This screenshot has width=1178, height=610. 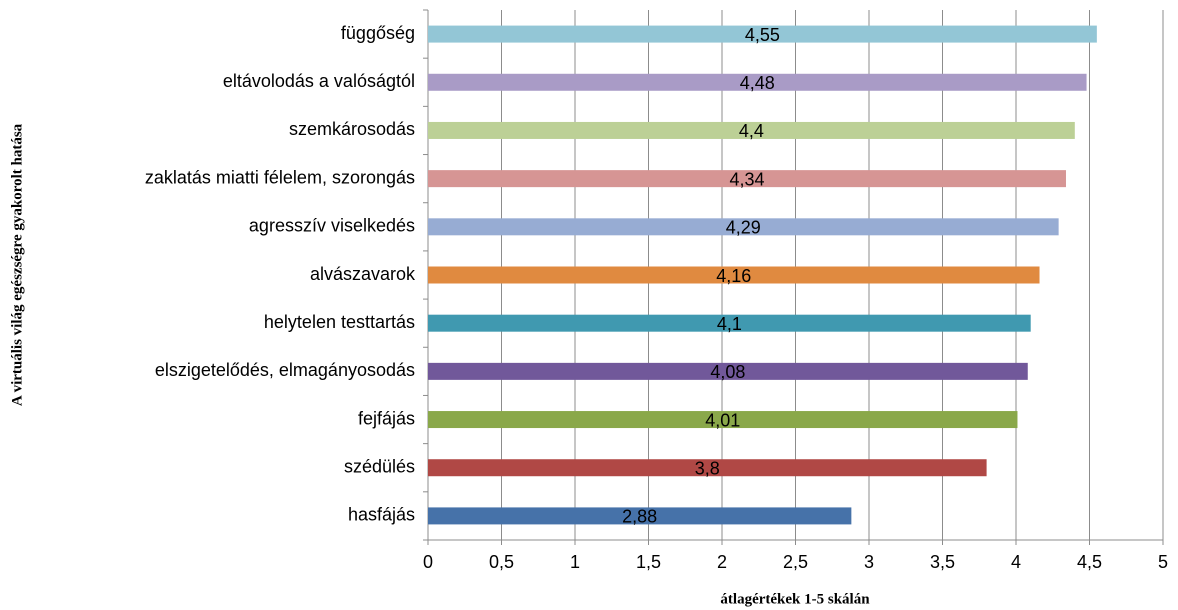 I want to click on y-tick-label: szédülés, so click(x=379, y=466).